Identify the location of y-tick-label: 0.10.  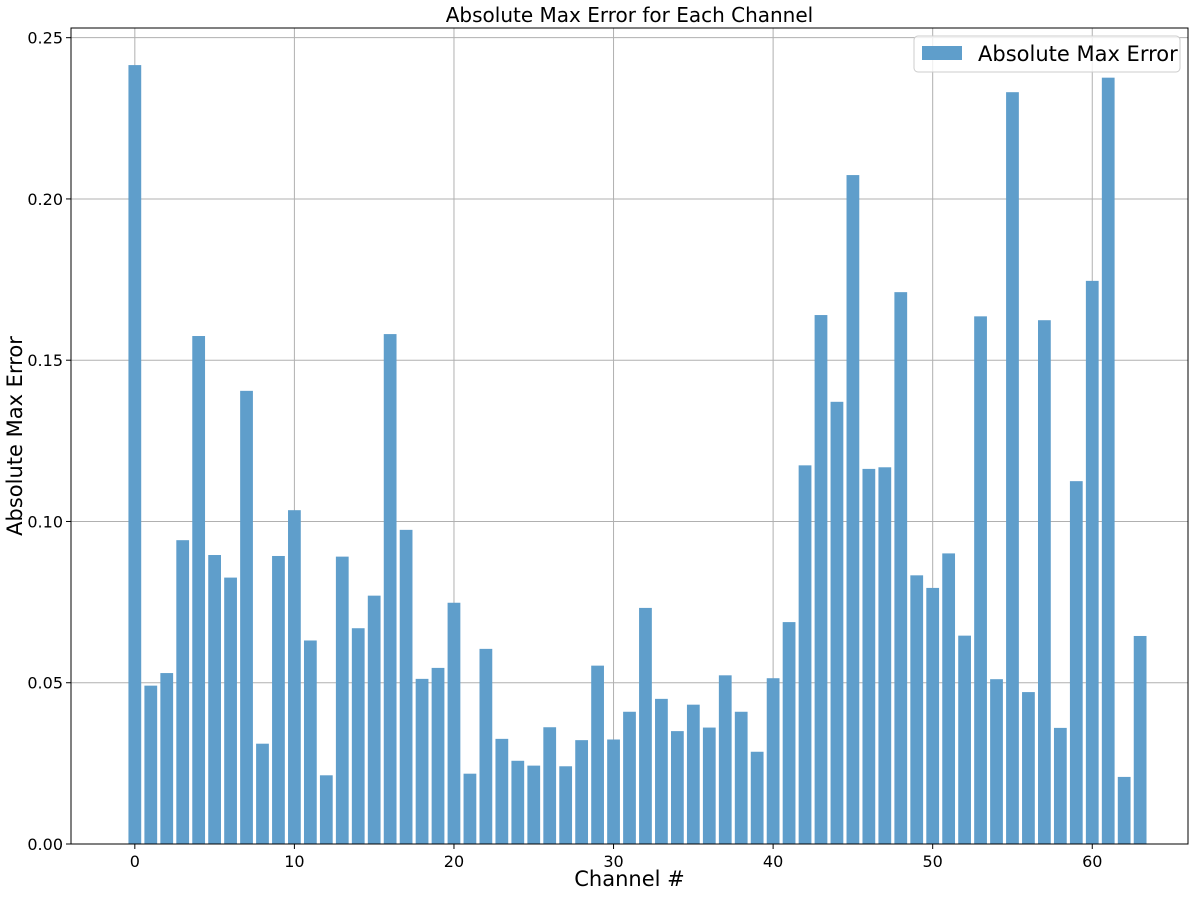
(45, 521).